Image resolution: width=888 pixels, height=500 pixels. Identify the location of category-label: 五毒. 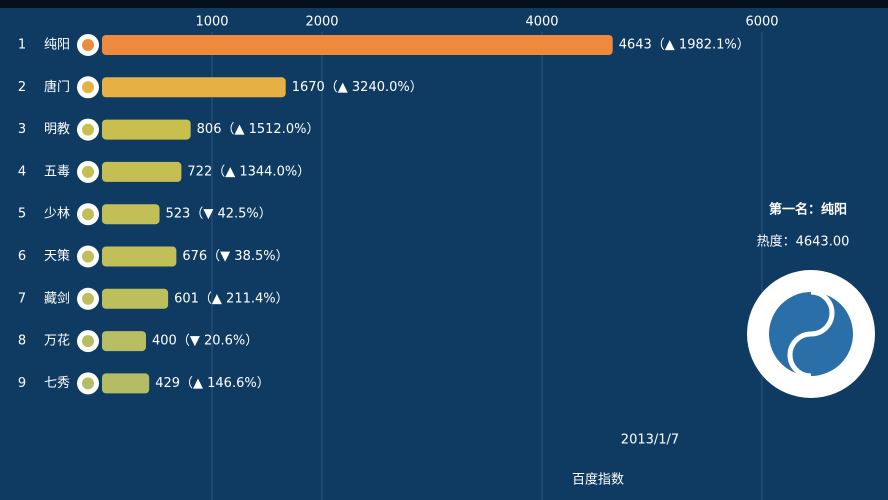
(57, 171).